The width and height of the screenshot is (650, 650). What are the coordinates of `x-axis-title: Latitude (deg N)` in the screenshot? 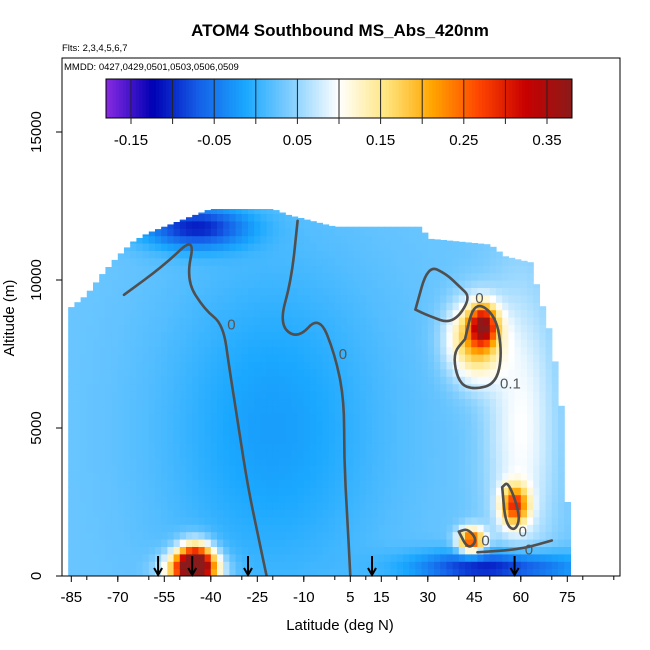 It's located at (340, 625).